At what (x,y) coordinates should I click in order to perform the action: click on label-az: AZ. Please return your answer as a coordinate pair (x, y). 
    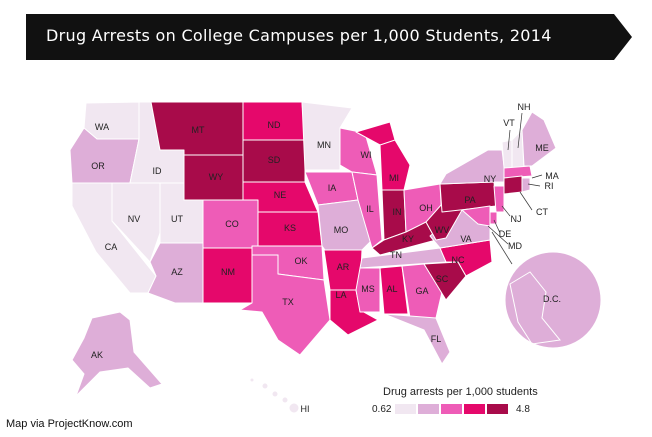
    Looking at the image, I should click on (177, 272).